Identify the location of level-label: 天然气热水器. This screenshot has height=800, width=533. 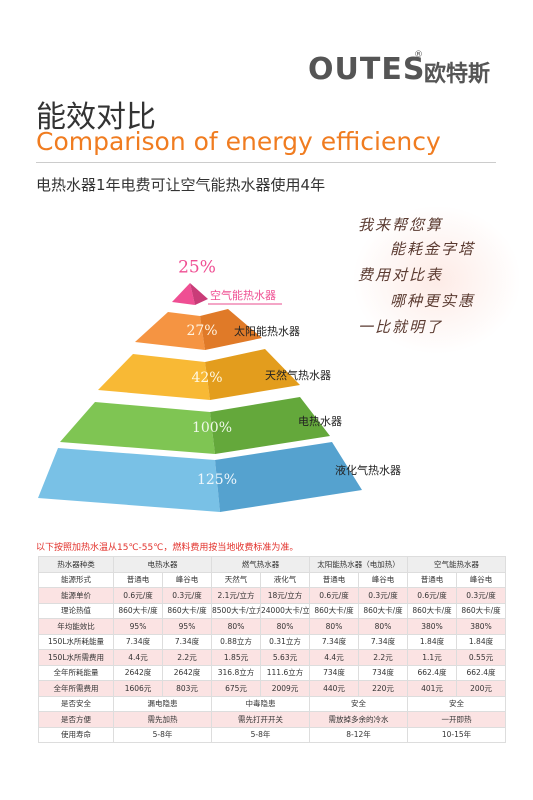
(298, 375).